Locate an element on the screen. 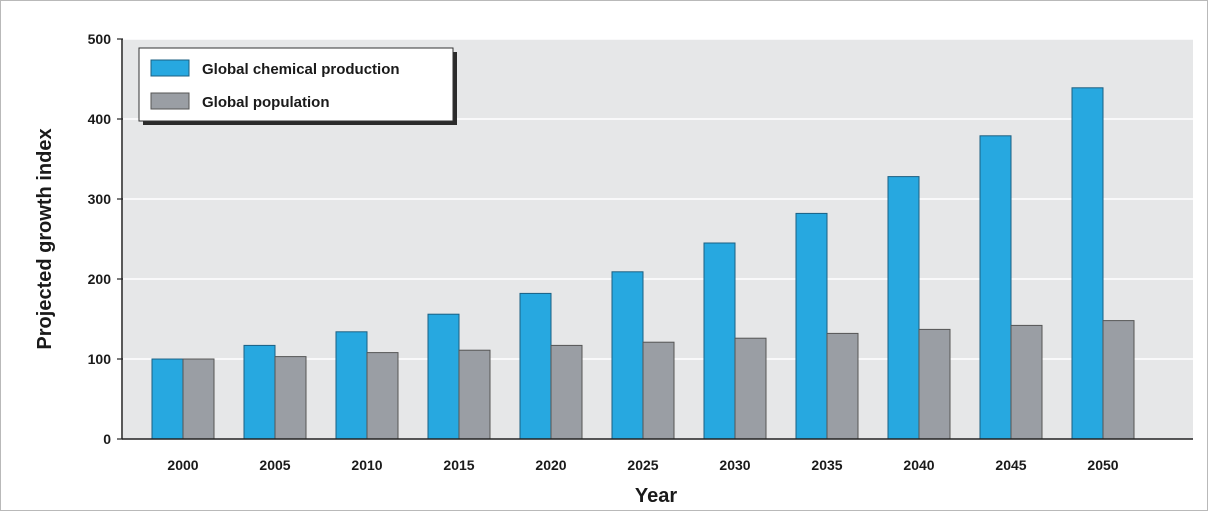 The height and width of the screenshot is (512, 1208). legend-swatch-population is located at coordinates (170, 101).